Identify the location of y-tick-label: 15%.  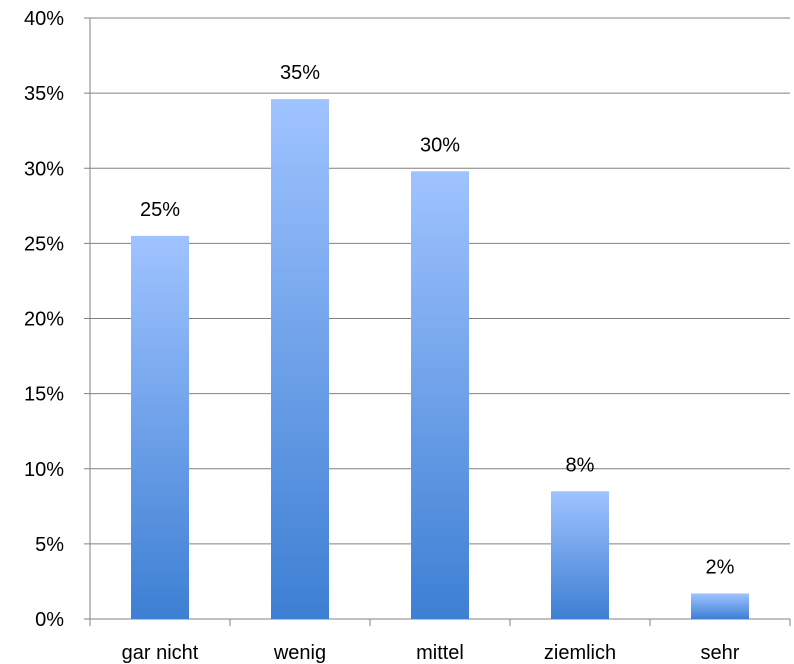
(44, 395).